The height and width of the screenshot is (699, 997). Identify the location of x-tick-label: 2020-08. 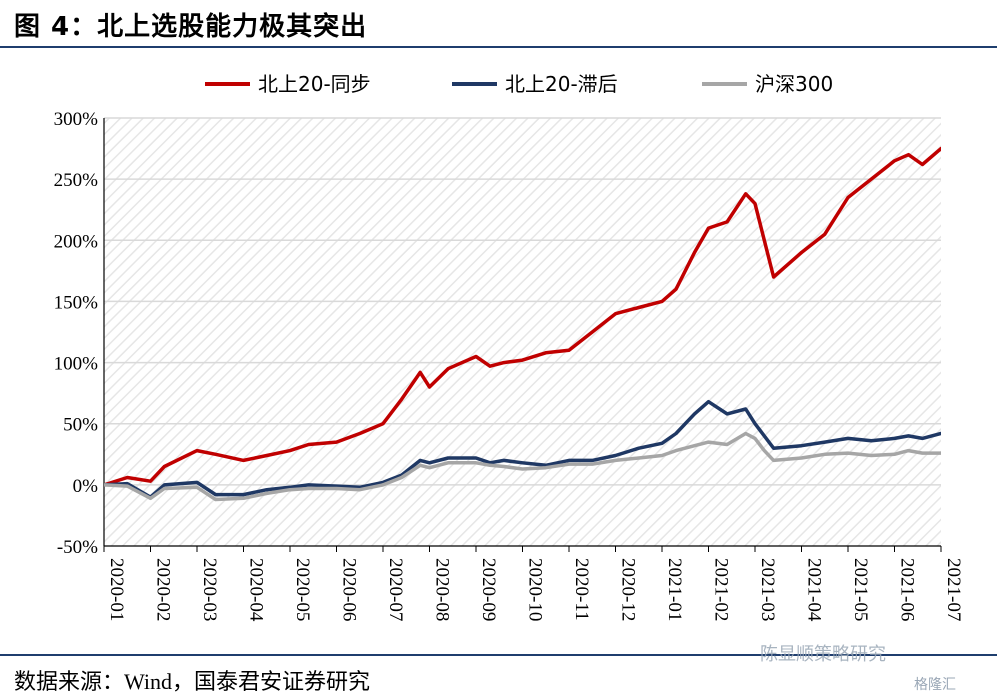
(442, 589).